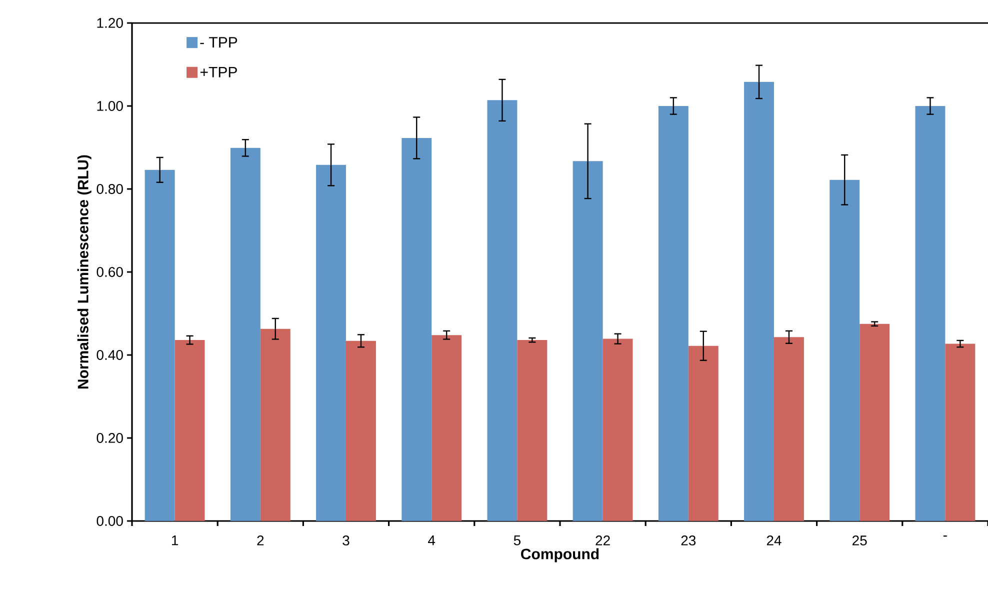 This screenshot has width=988, height=609. I want to click on x-tick-label: 2, so click(260, 541).